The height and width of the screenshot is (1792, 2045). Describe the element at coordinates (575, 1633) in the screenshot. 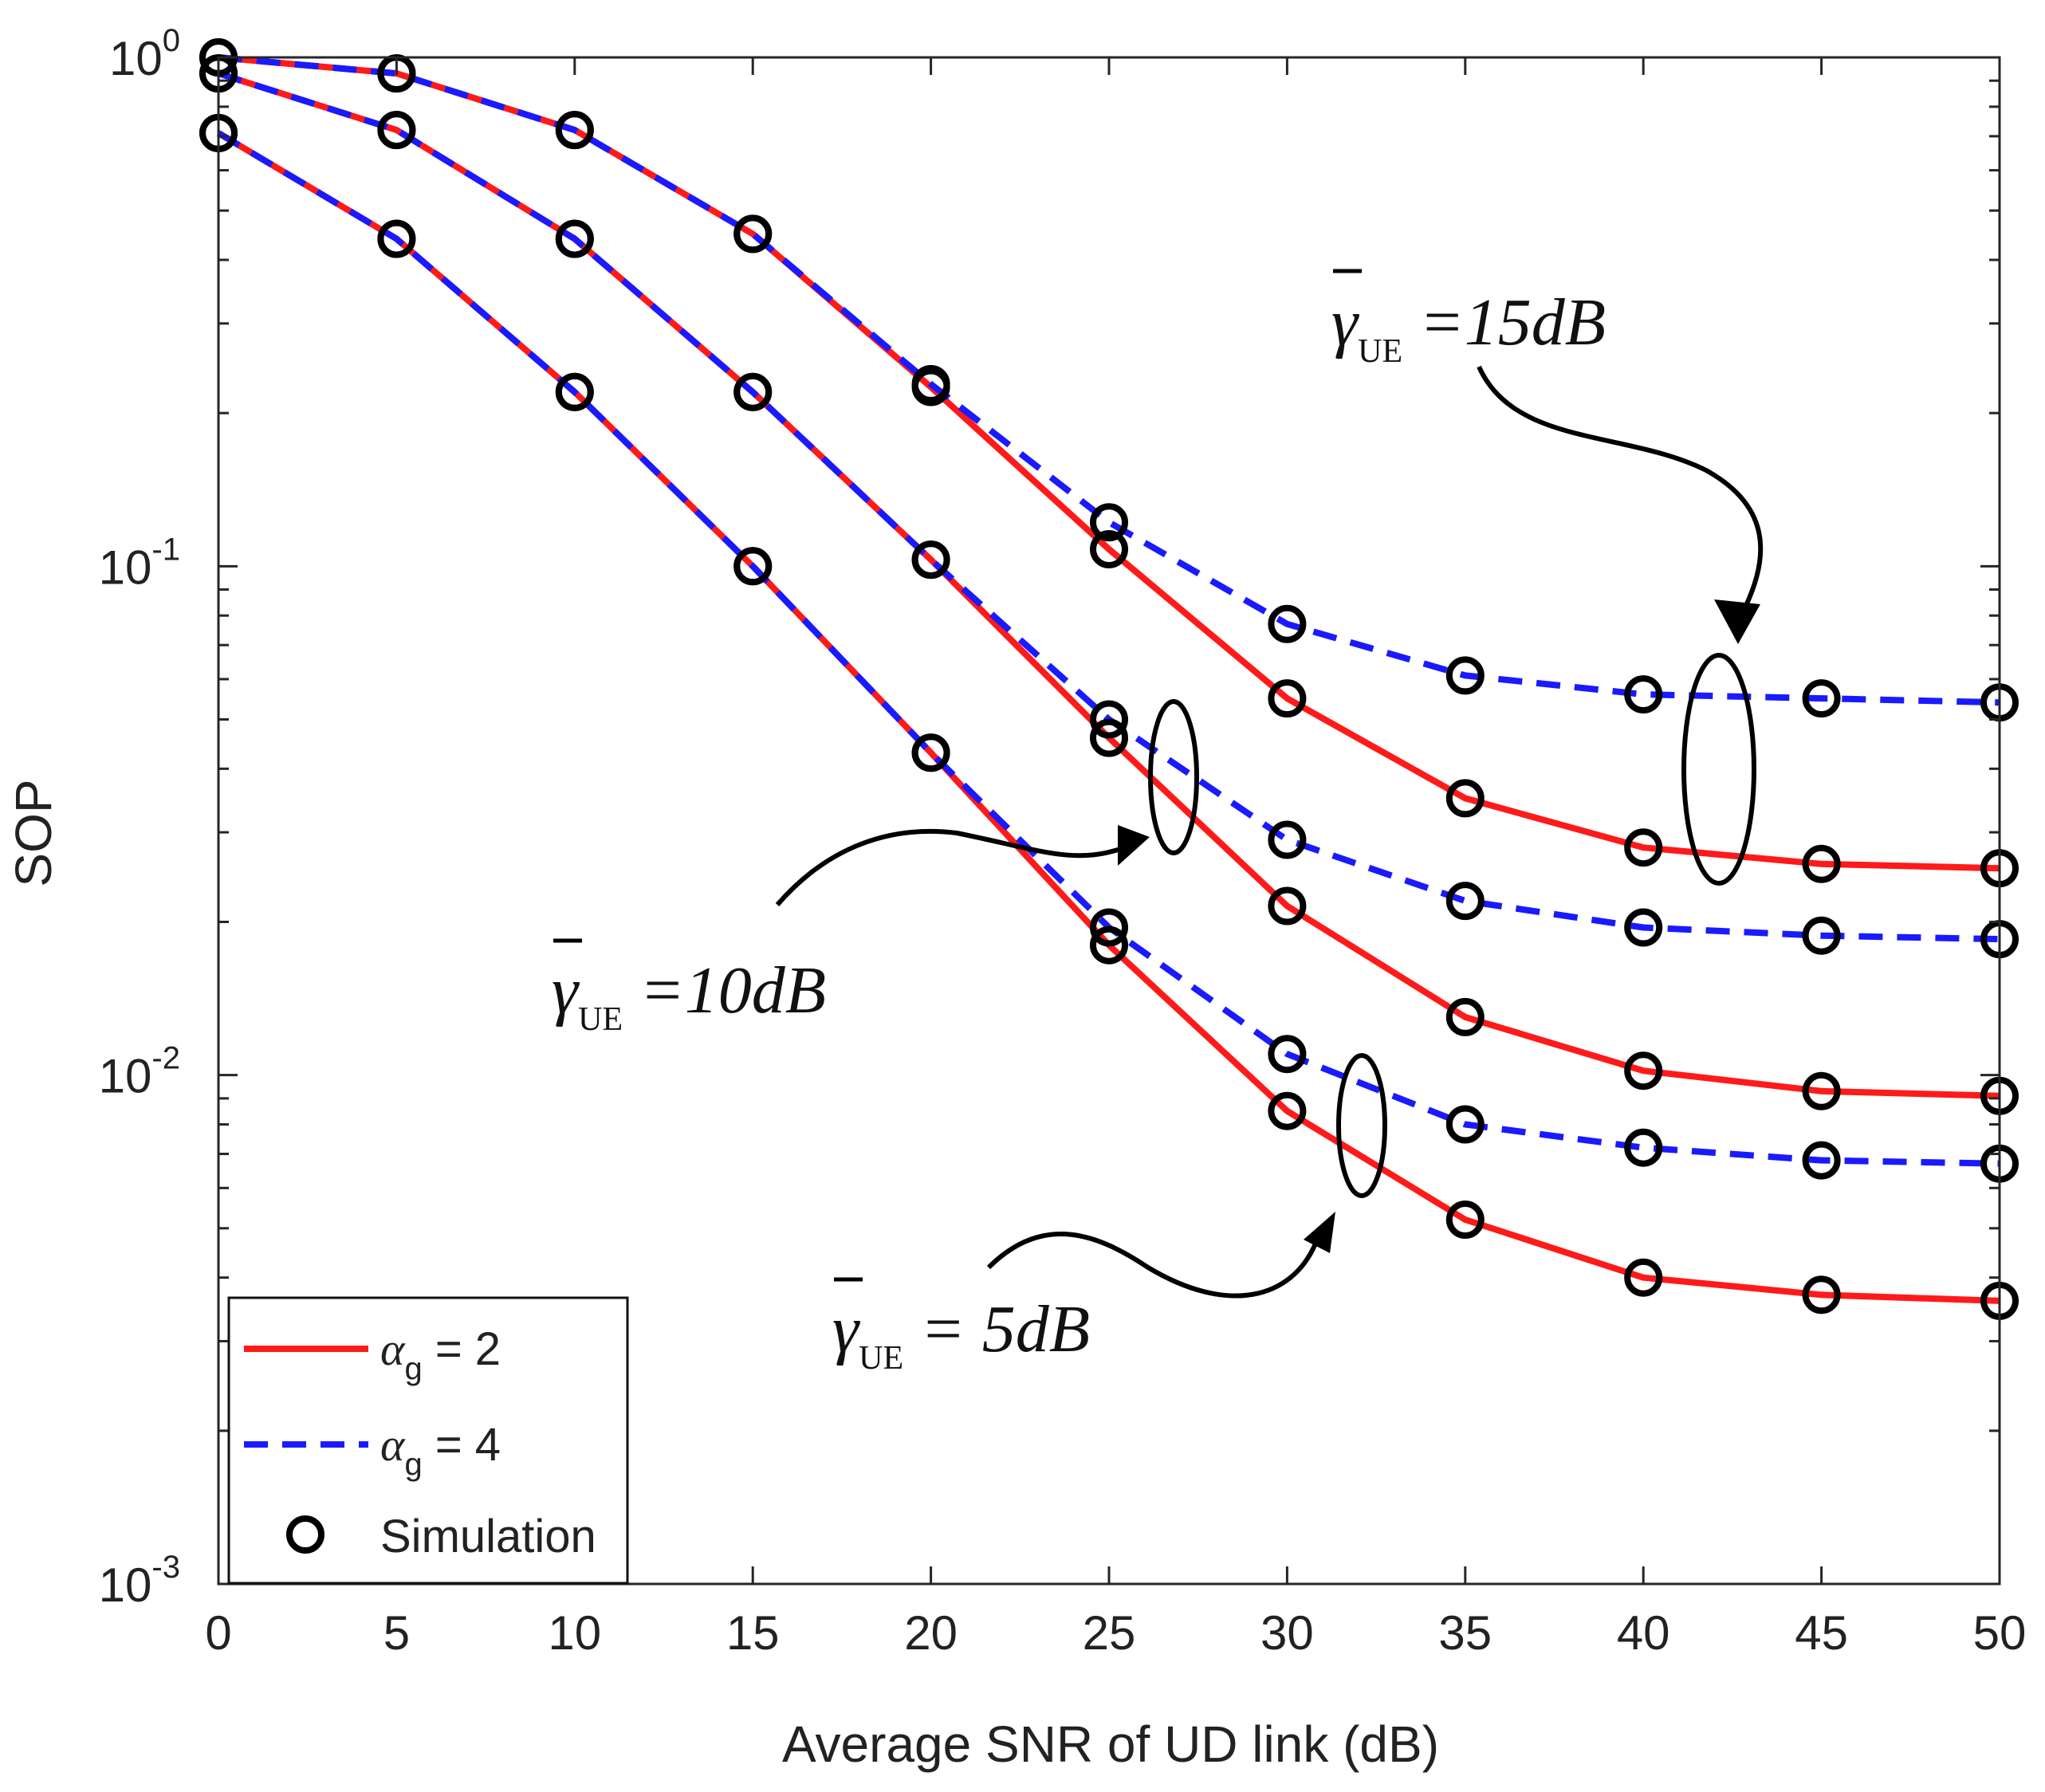

I see `x-tick-label: 10` at that location.